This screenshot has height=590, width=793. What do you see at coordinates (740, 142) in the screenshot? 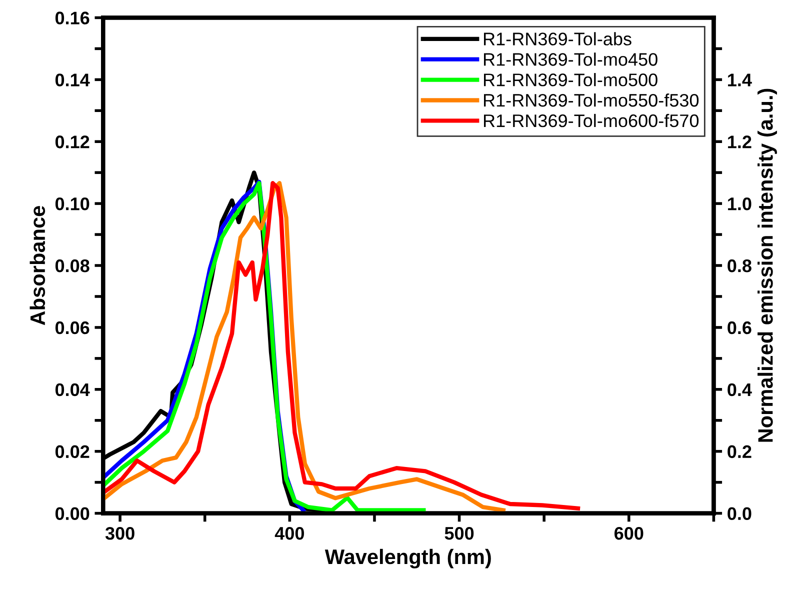
I see `y2-tick-label: 1.2` at bounding box center [740, 142].